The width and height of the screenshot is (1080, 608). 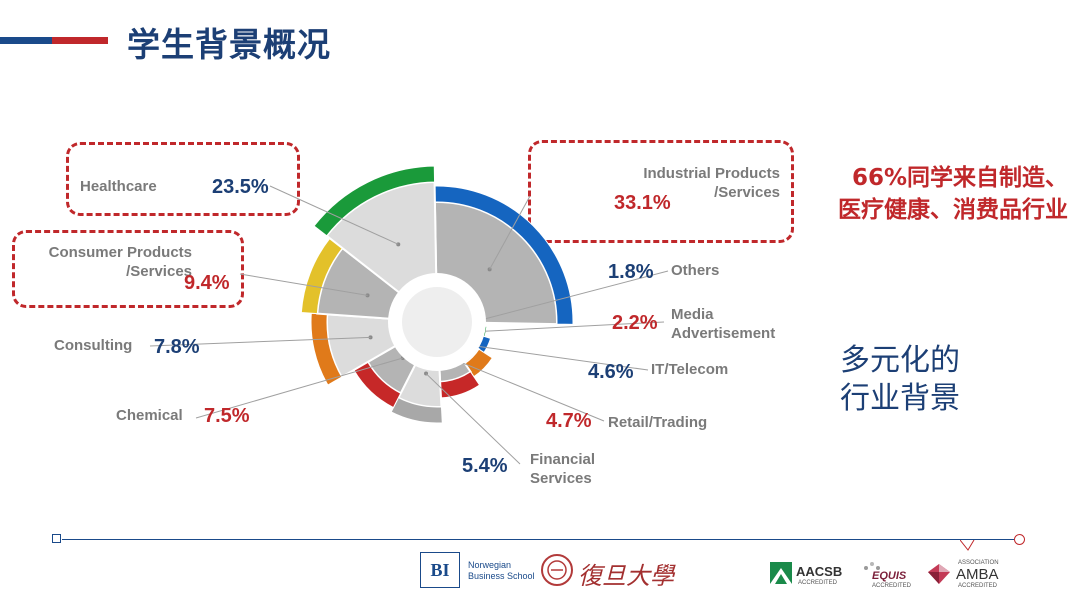 What do you see at coordinates (967, 545) in the screenshot?
I see `footer-hook-line` at bounding box center [967, 545].